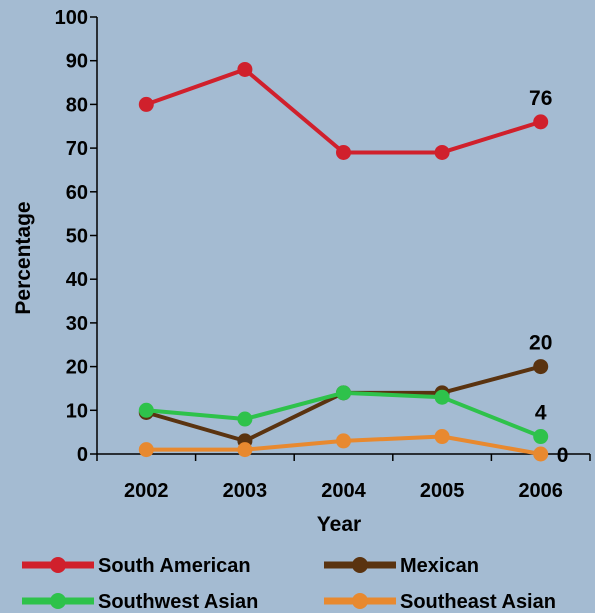 The image size is (595, 613). Describe the element at coordinates (343, 491) in the screenshot. I see `x-tick-label: 2004` at that location.